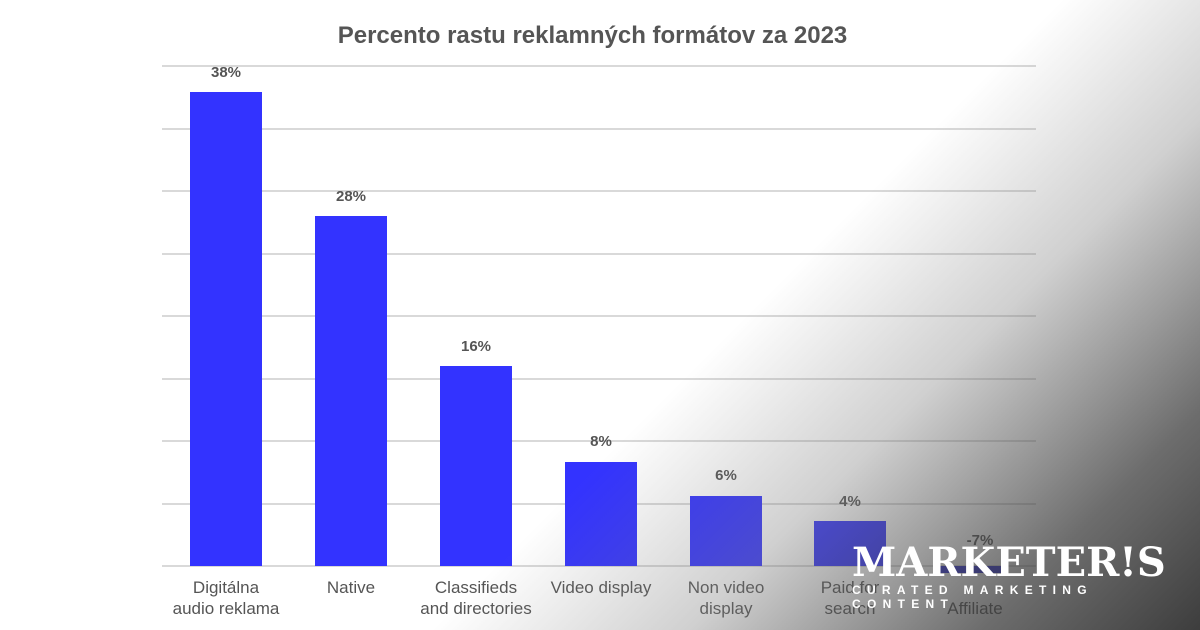 This screenshot has width=1200, height=630. Describe the element at coordinates (476, 346) in the screenshot. I see `value-label: 16%` at that location.